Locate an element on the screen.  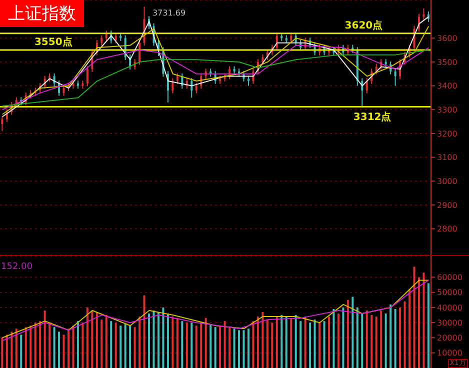
y-tick-label: 3300 is located at coordinates (447, 109).